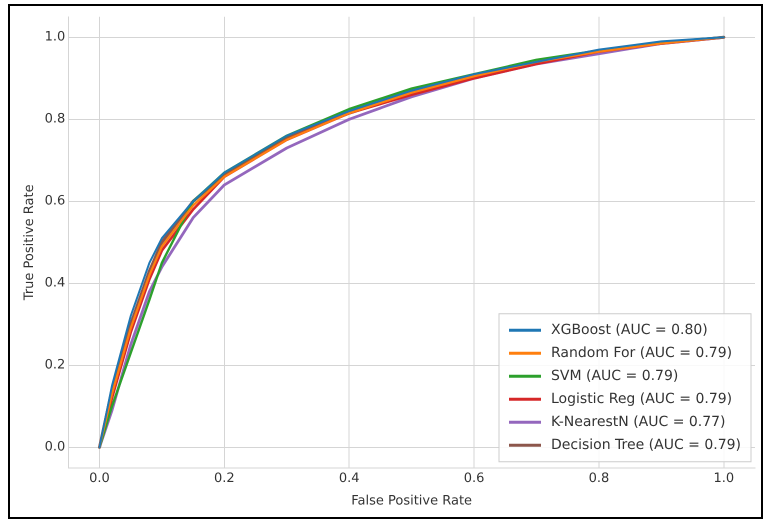  What do you see at coordinates (99, 478) in the screenshot?
I see `x-tick-label: 0.0` at bounding box center [99, 478].